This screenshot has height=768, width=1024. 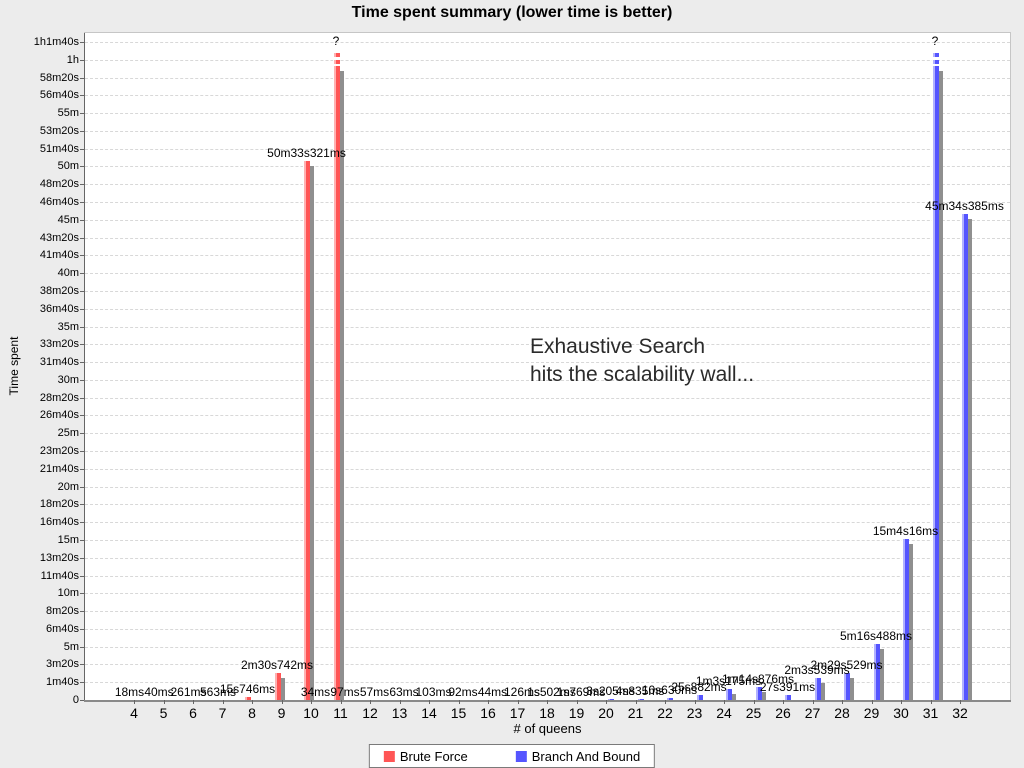 I want to click on plot-border-right, so click(x=1010, y=366).